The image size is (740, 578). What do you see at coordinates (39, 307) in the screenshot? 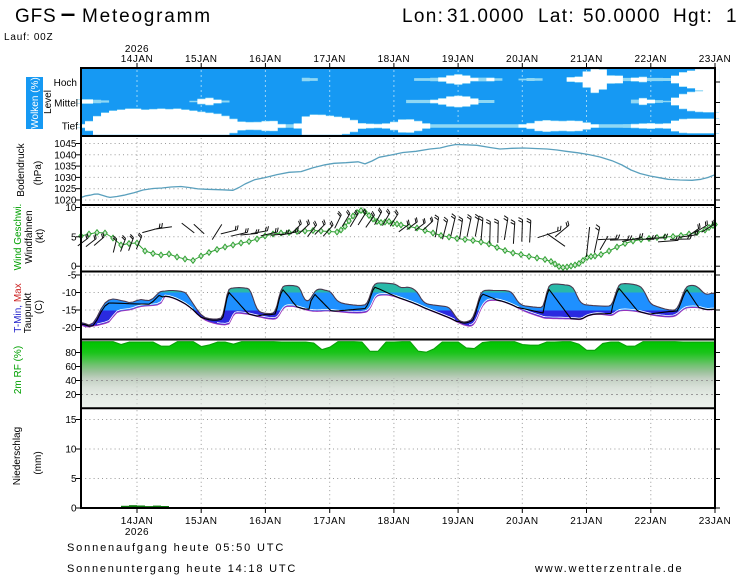
I see `svg-text: (C)` at bounding box center [39, 307].